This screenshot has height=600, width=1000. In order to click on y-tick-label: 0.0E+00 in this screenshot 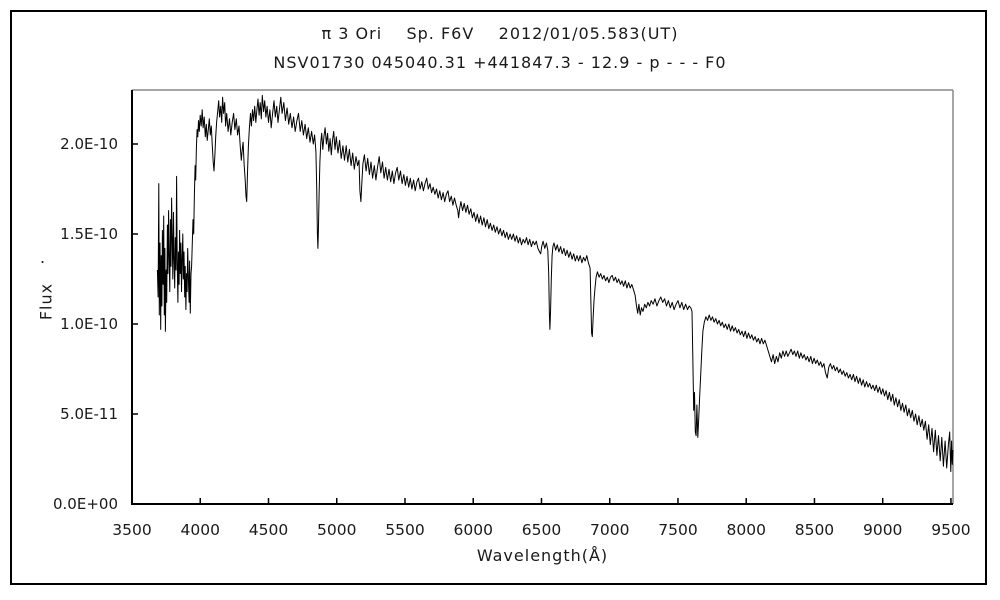, I will do `click(85, 504)`.